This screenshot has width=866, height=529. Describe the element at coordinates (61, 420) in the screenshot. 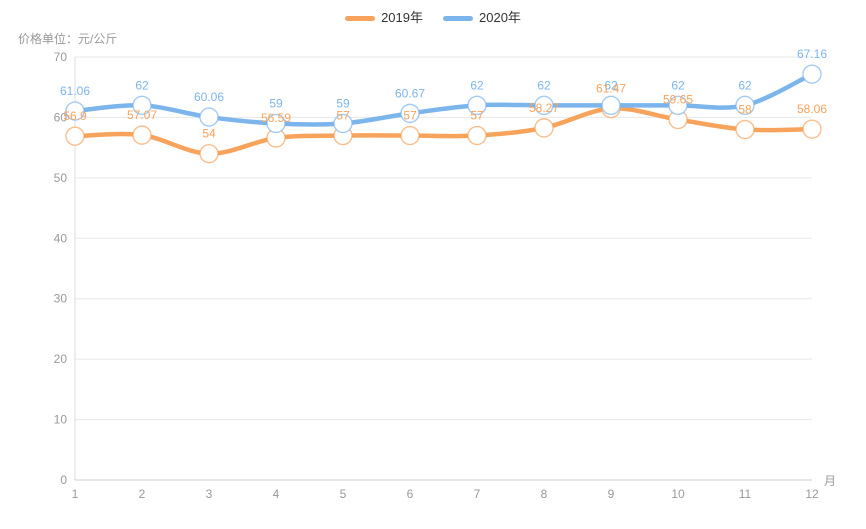

I see `y-axis-tick-label: 10` at that location.